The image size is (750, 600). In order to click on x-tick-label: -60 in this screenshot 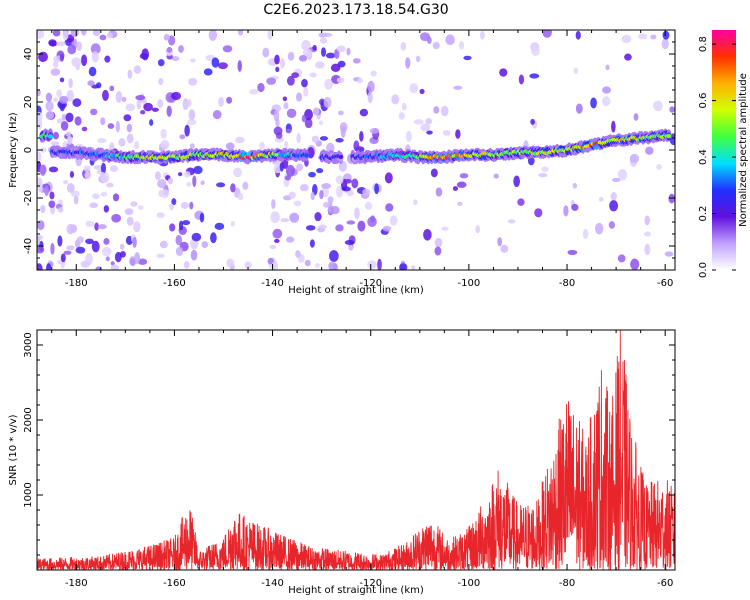, I will do `click(665, 583)`.